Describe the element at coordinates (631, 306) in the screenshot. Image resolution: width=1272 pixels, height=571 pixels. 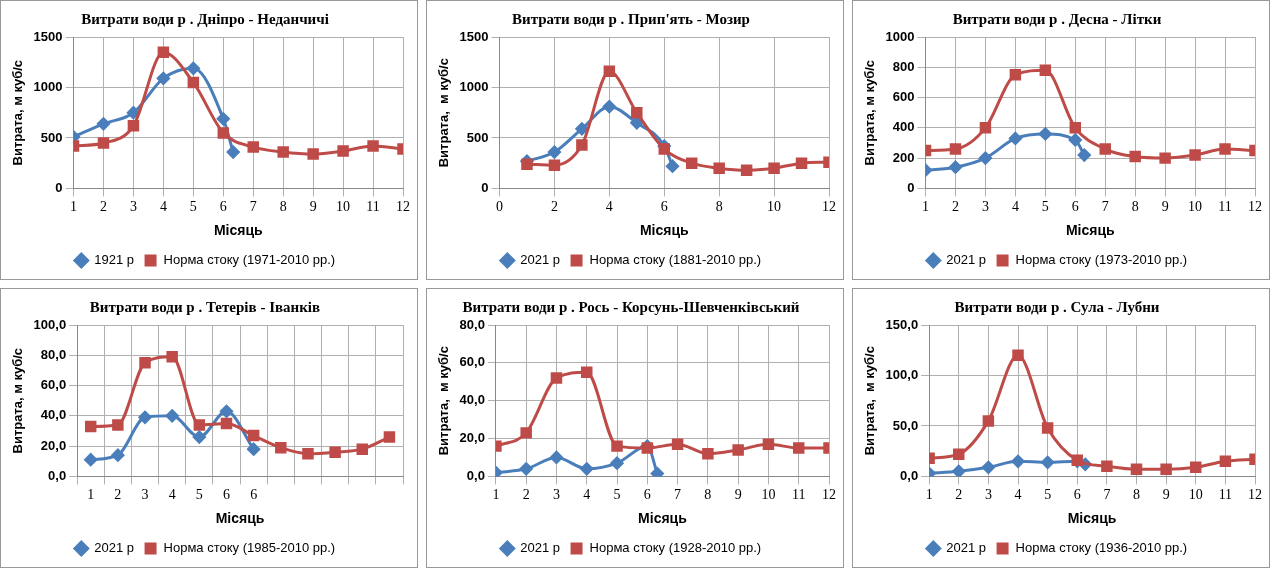
I see `chart-title: Витрати води р . Рось - Корсунь-Шевченківський` at that location.